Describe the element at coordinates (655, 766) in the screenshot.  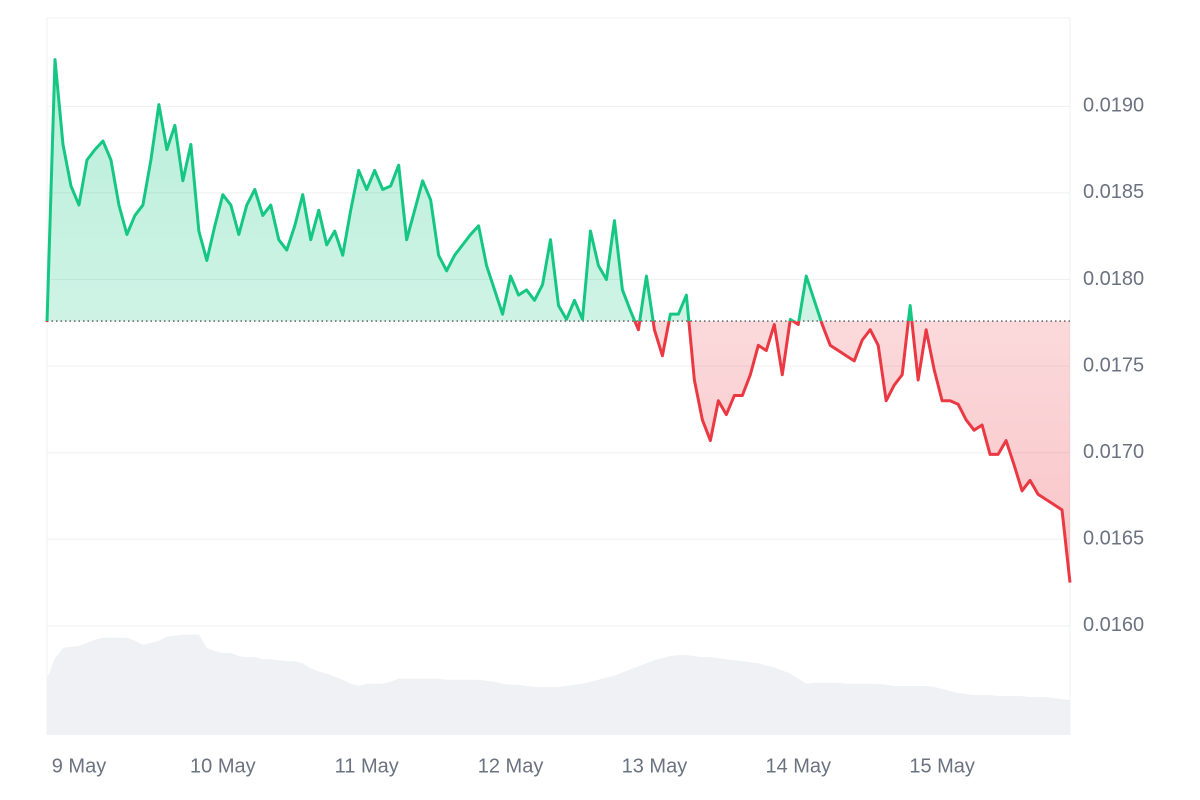
I see `x-tick-label: 13 May` at that location.